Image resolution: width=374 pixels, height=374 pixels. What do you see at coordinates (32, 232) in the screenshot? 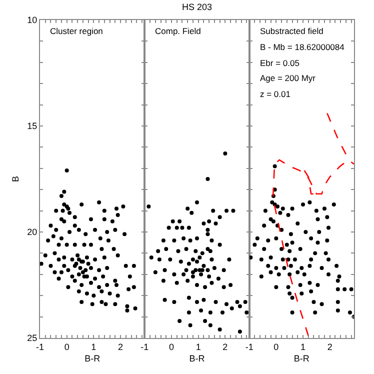
I see `y-tick-label: 20` at bounding box center [32, 232].